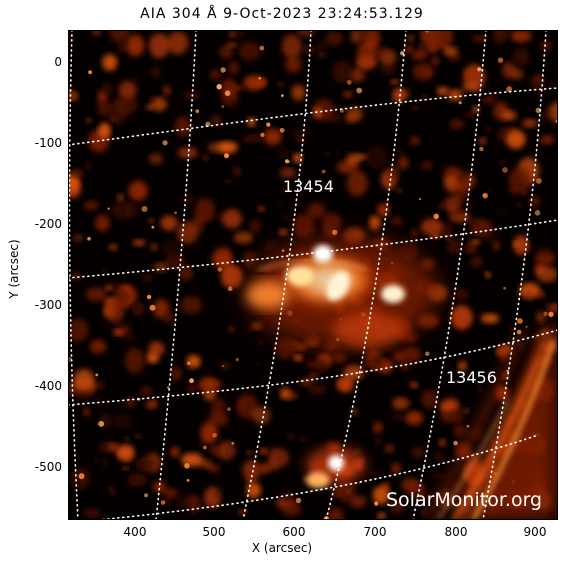 The width and height of the screenshot is (564, 564). What do you see at coordinates (48, 305) in the screenshot?
I see `y-tick-label: -300` at bounding box center [48, 305].